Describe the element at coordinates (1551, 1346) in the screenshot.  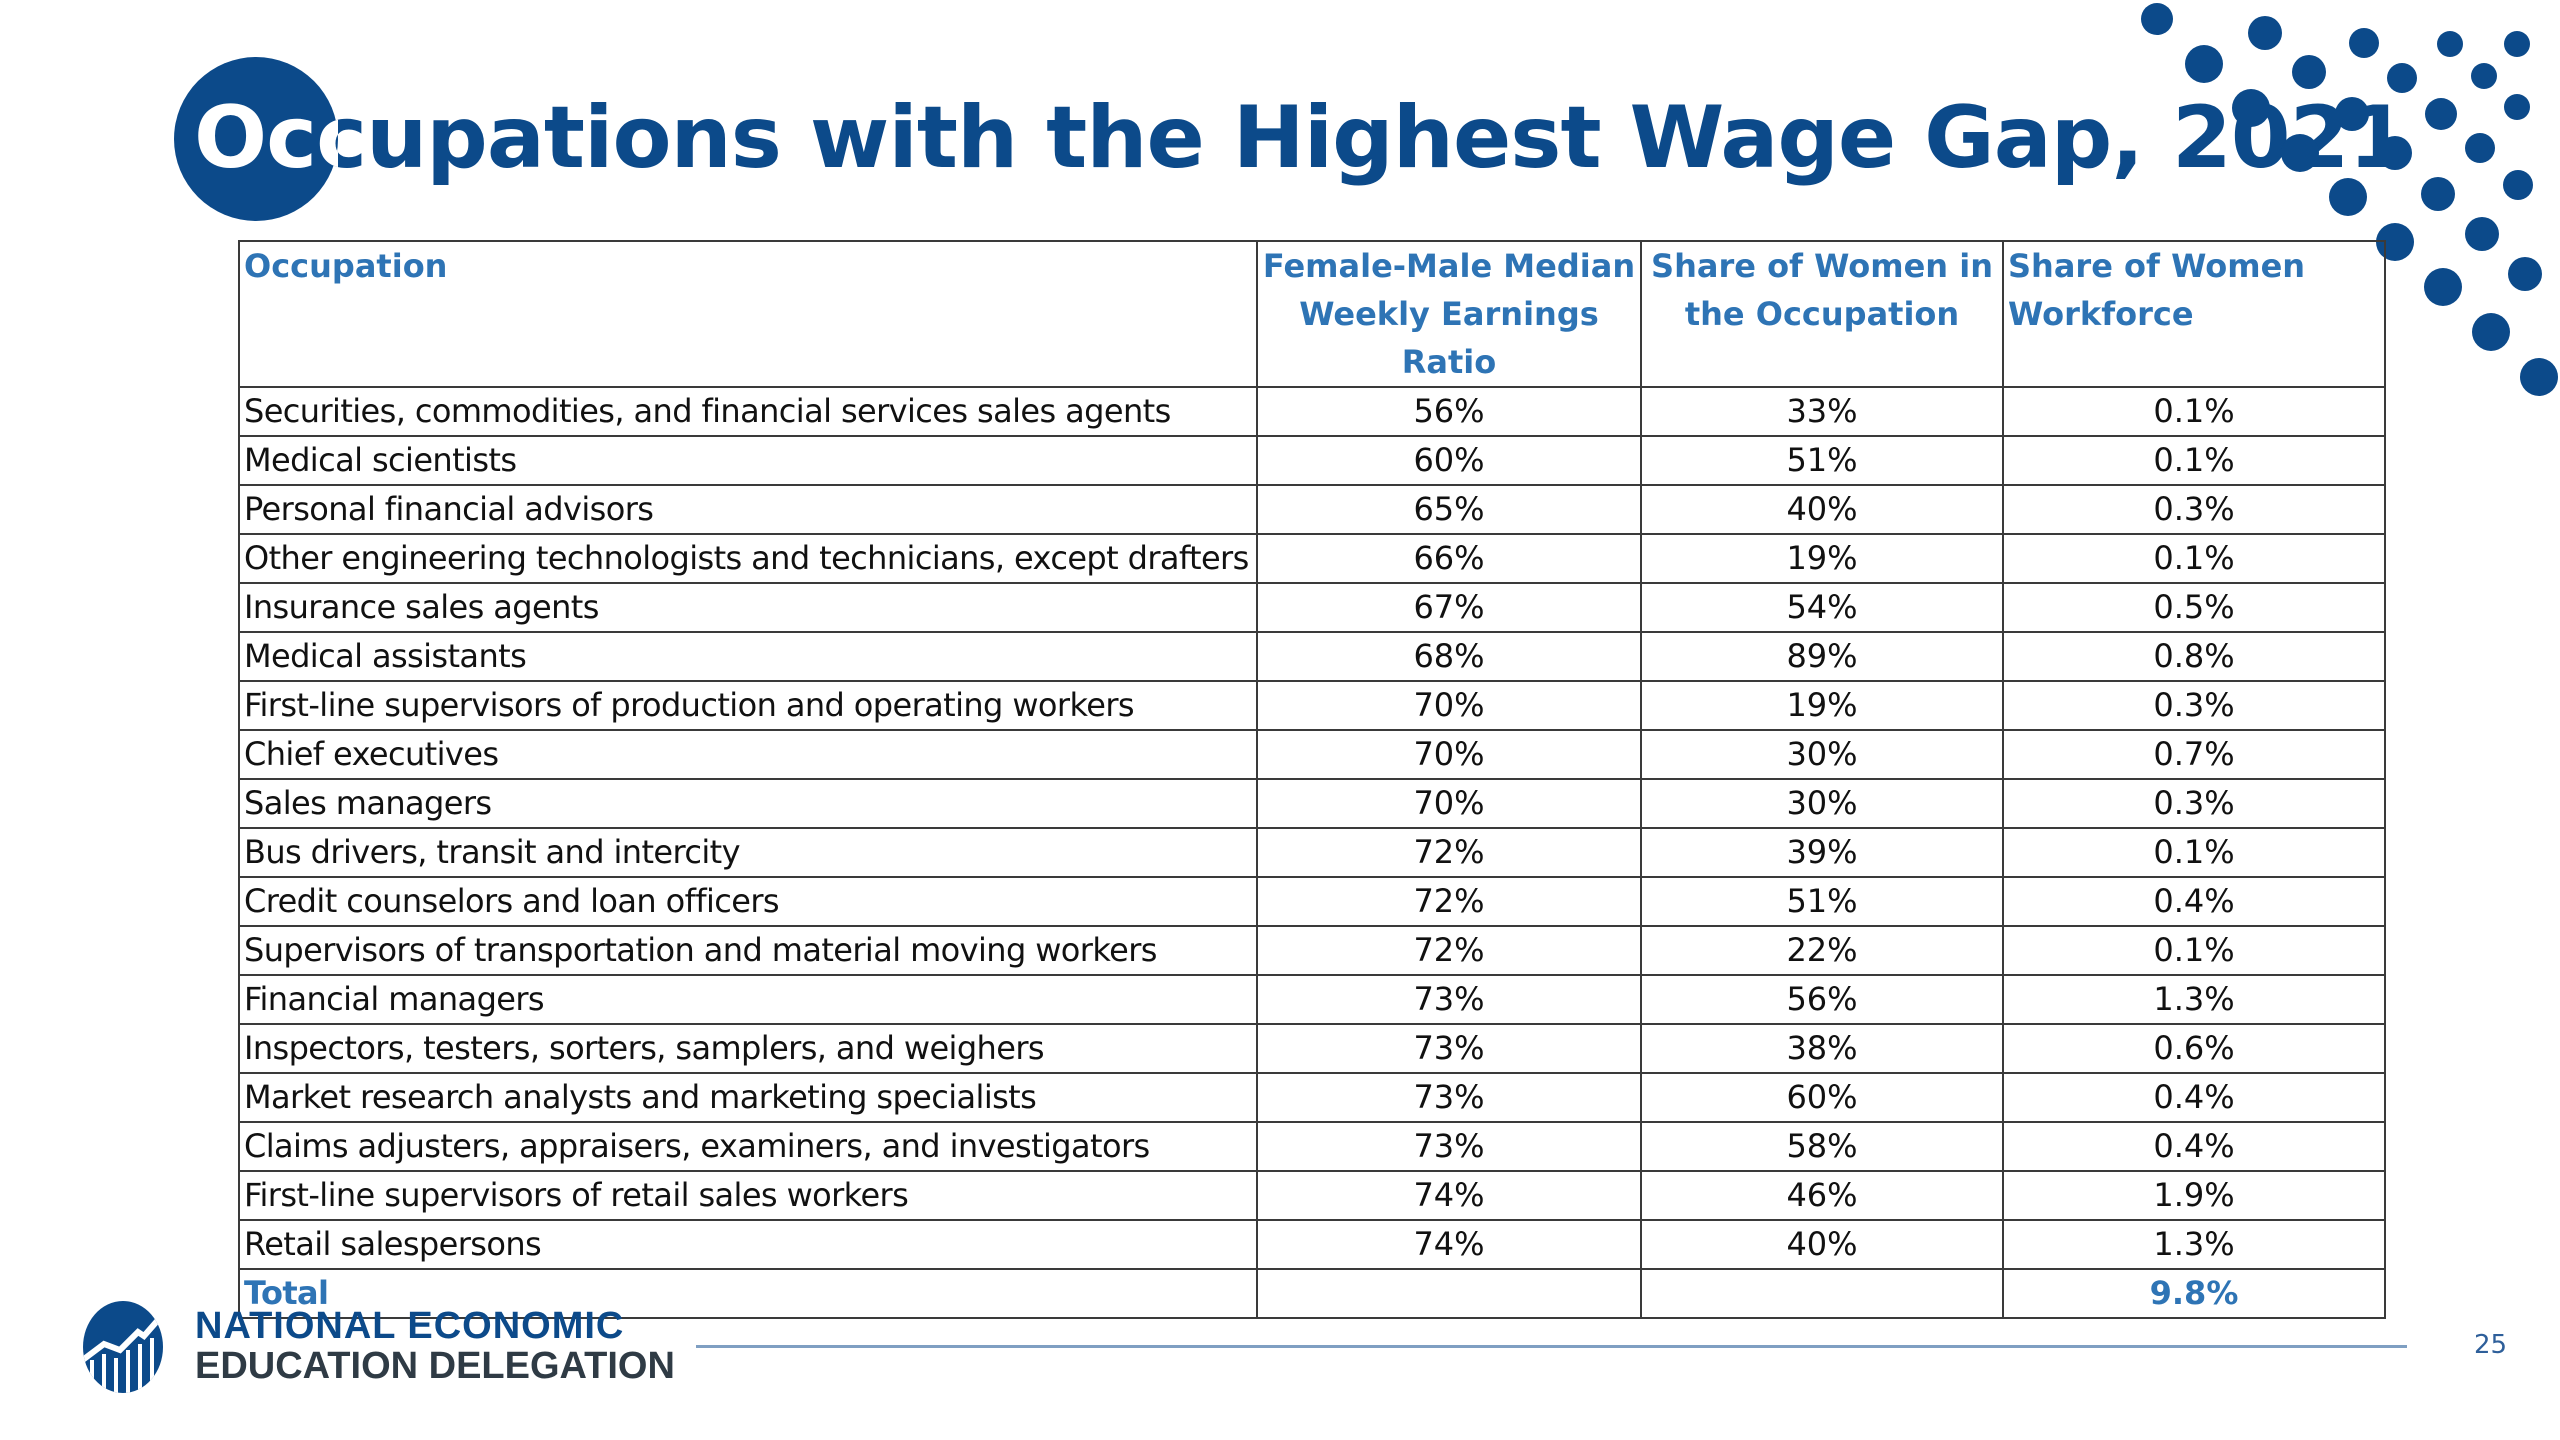
I see `footer-divider` at that location.